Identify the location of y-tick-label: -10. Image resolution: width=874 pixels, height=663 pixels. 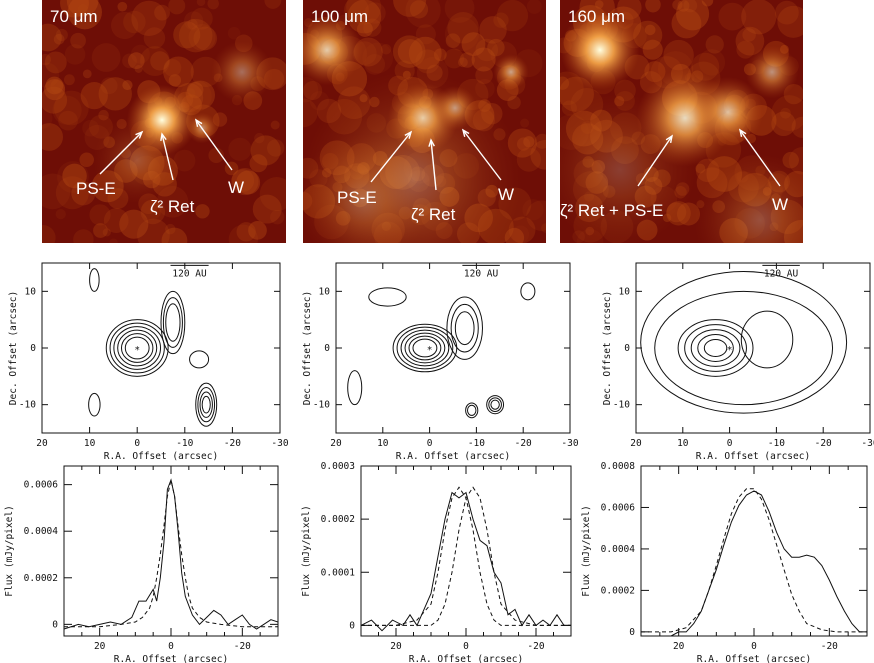
(27, 405).